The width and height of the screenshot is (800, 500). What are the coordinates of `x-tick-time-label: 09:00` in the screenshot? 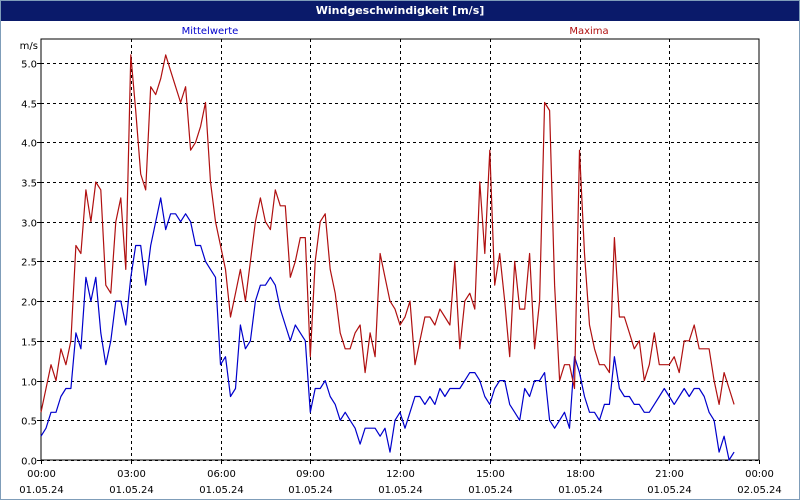 It's located at (310, 474).